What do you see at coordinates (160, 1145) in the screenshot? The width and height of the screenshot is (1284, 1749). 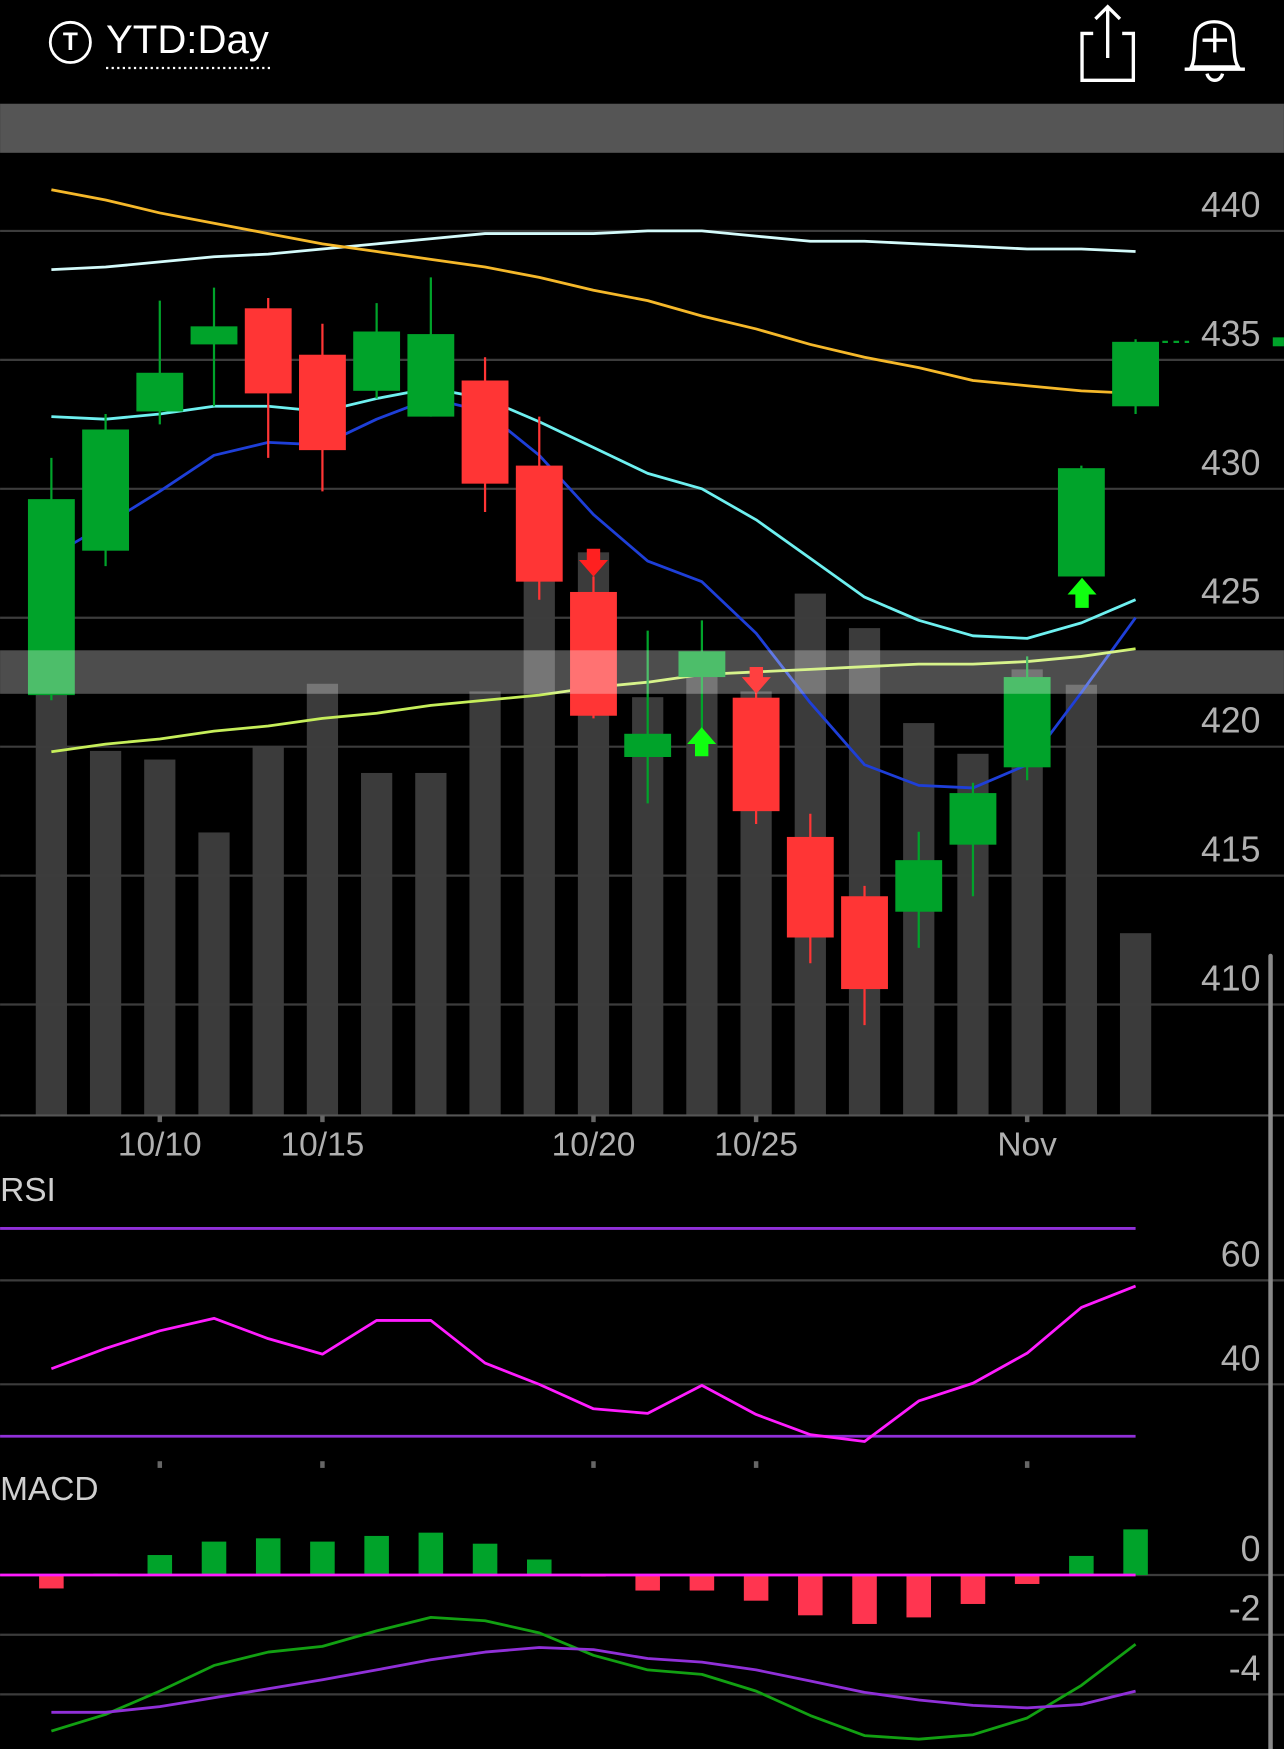 I see `x-tick-label: 10/10` at bounding box center [160, 1145].